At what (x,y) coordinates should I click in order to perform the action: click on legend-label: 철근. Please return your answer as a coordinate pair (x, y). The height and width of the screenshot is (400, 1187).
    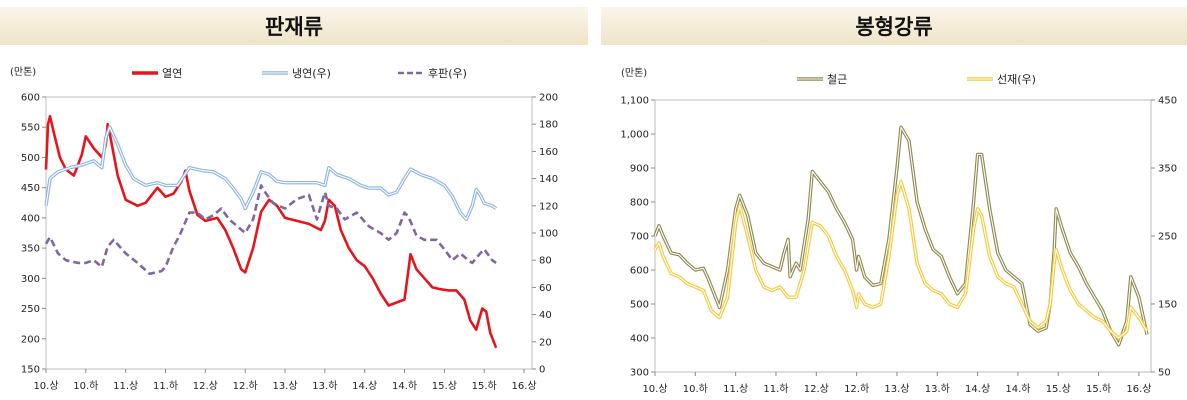
    Looking at the image, I should click on (837, 79).